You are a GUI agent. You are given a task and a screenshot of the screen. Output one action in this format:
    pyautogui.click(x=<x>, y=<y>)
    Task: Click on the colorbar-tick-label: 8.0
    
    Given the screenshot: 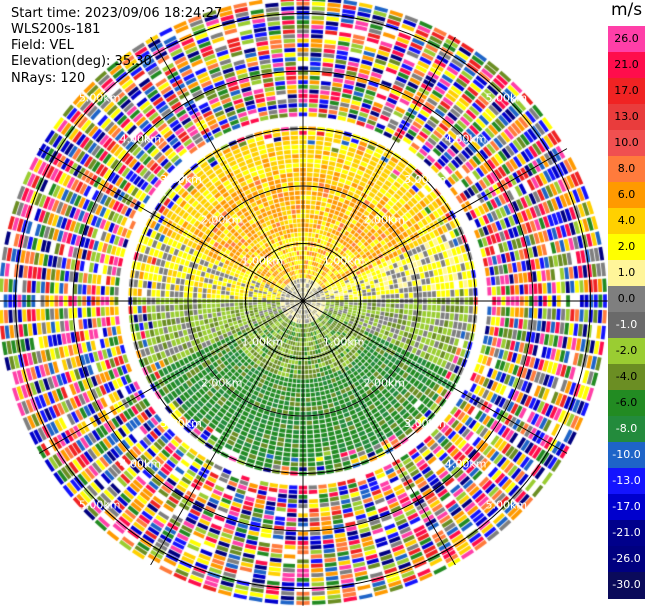 What is the action you would take?
    pyautogui.click(x=626, y=168)
    